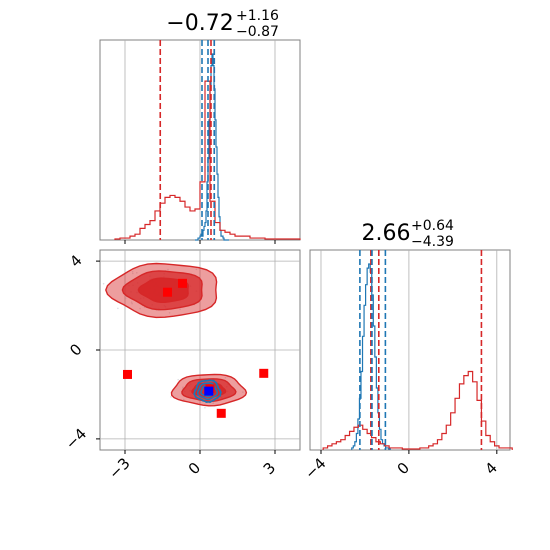  I want to click on param1-title-upper-error: +1.16, so click(257, 16).